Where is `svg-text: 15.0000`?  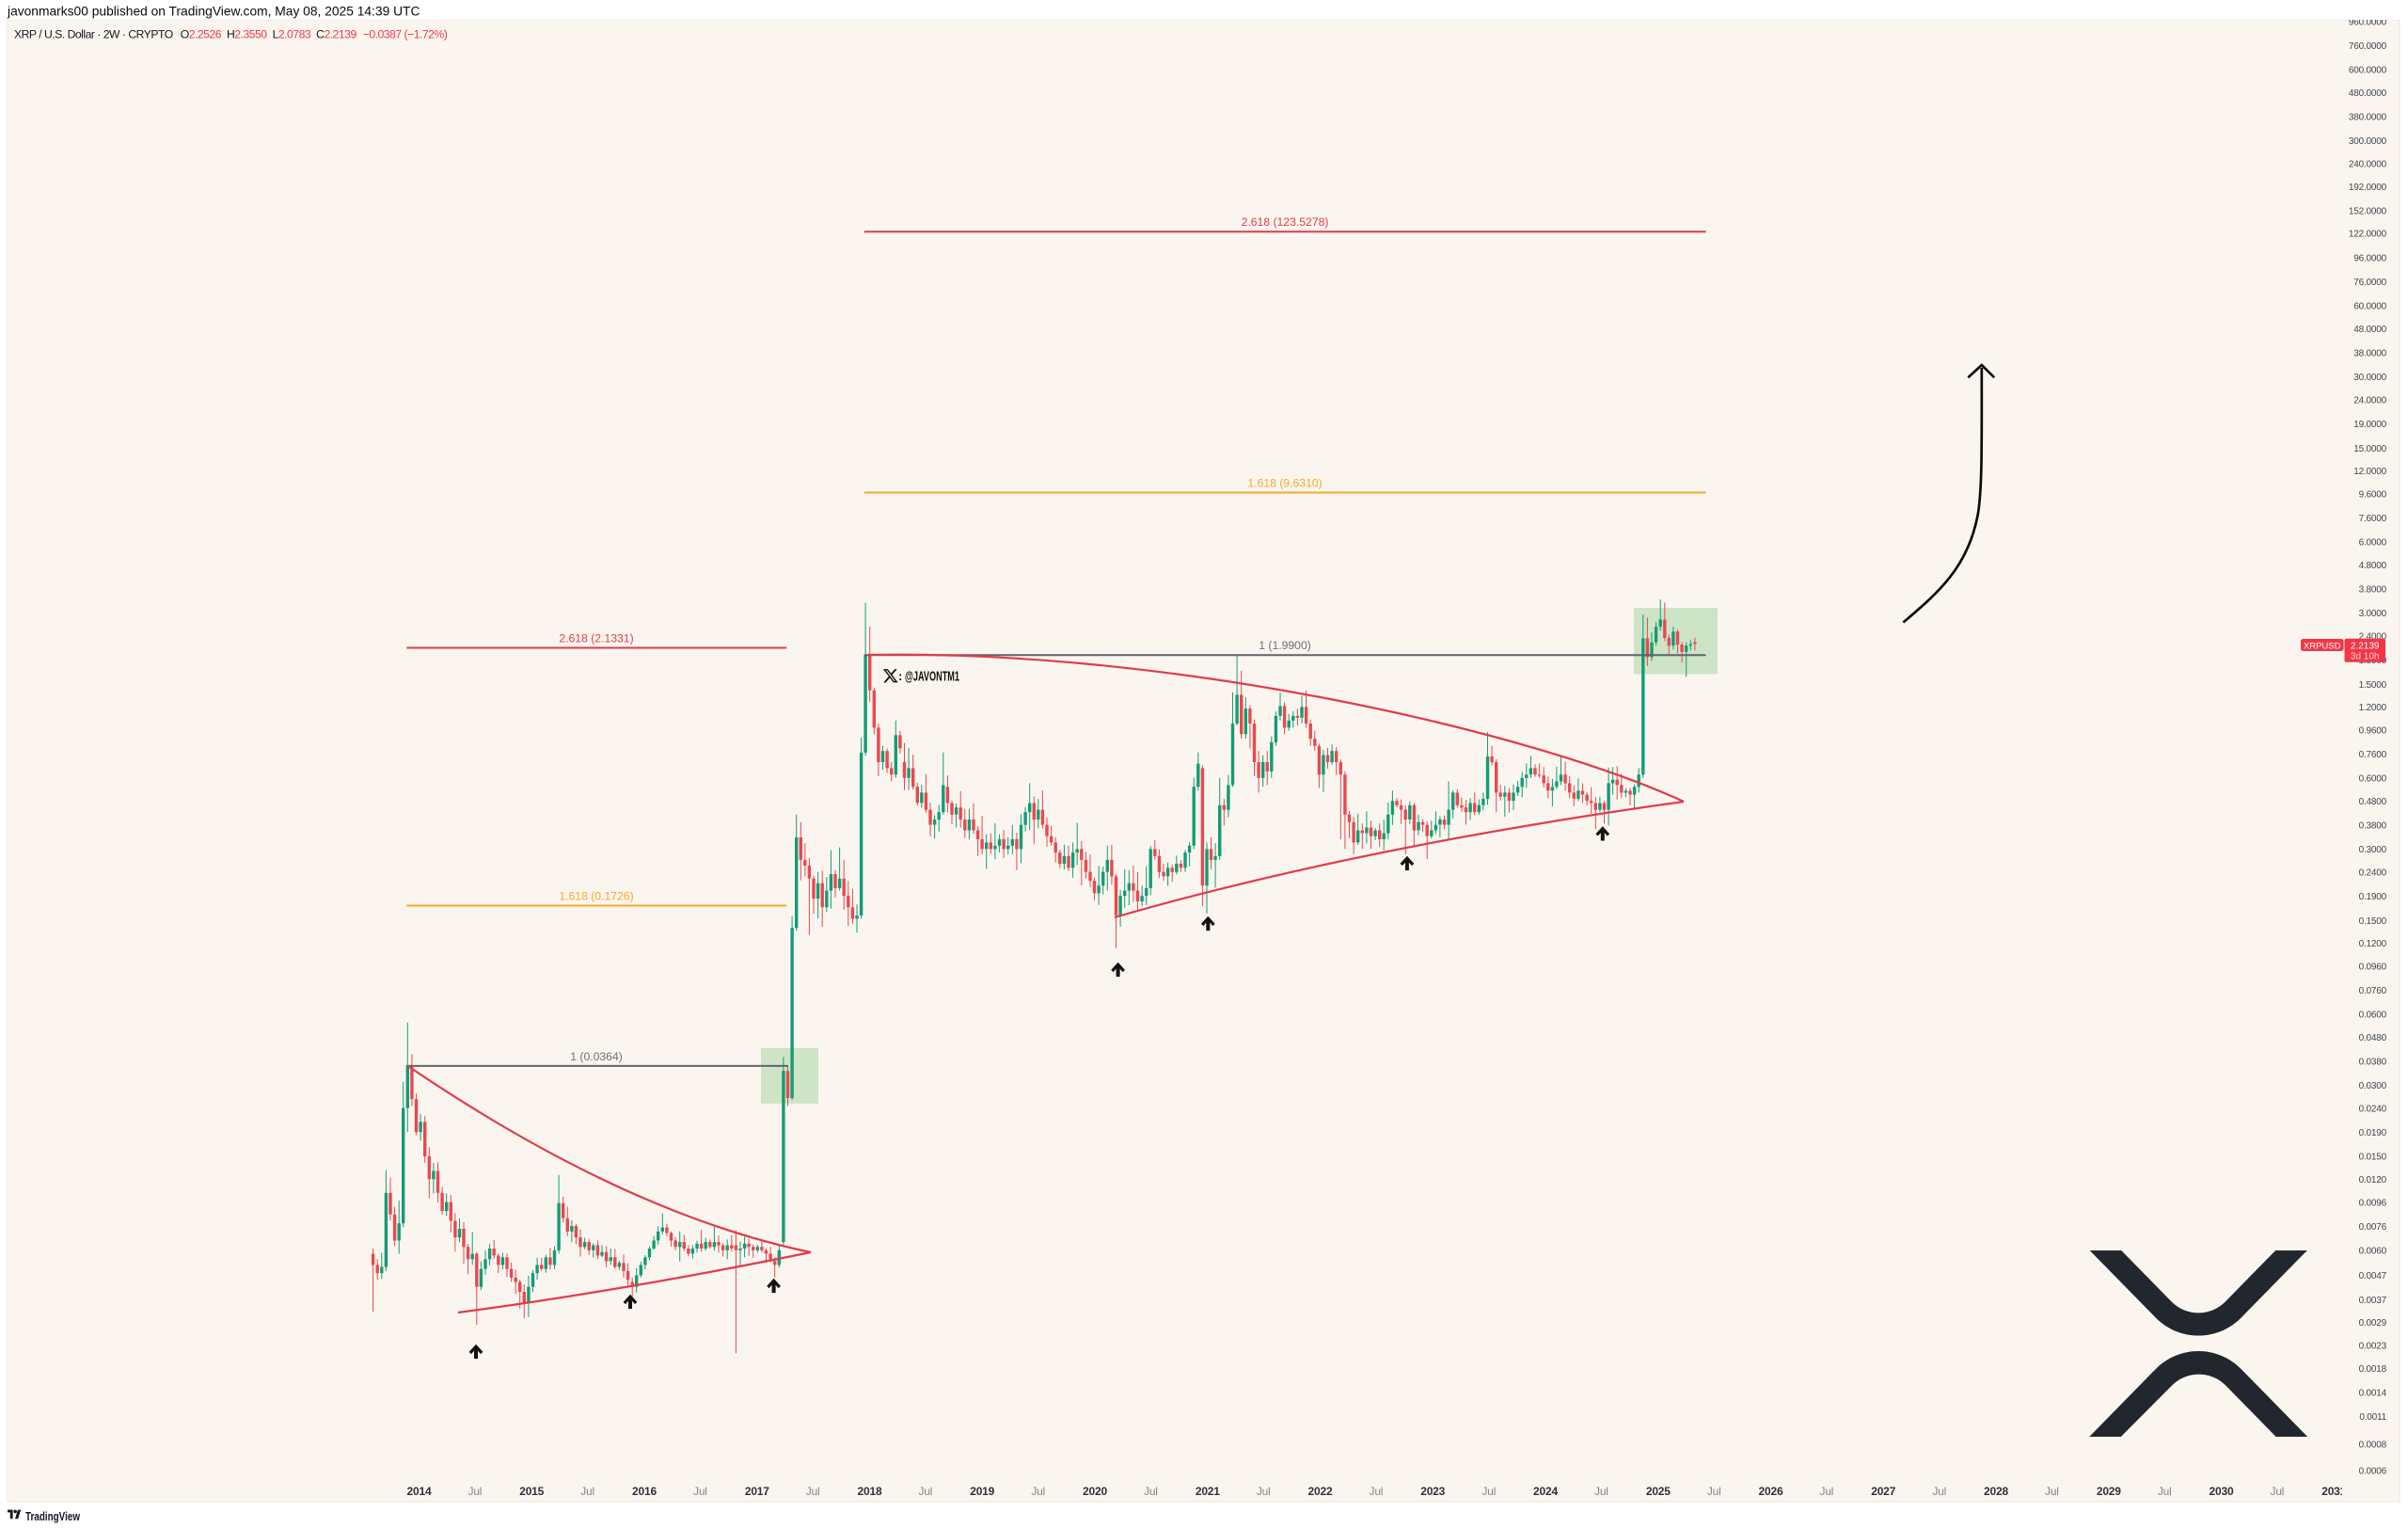
svg-text: 15.0000 is located at coordinates (2370, 449).